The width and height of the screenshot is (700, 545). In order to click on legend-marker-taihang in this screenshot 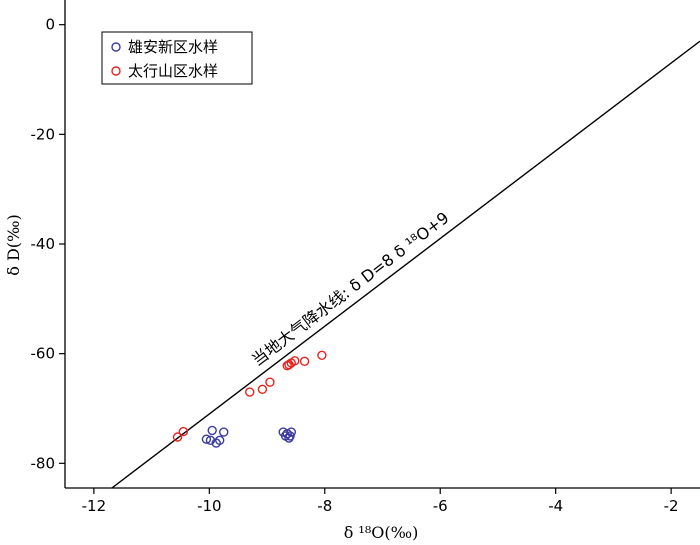, I will do `click(116, 71)`.